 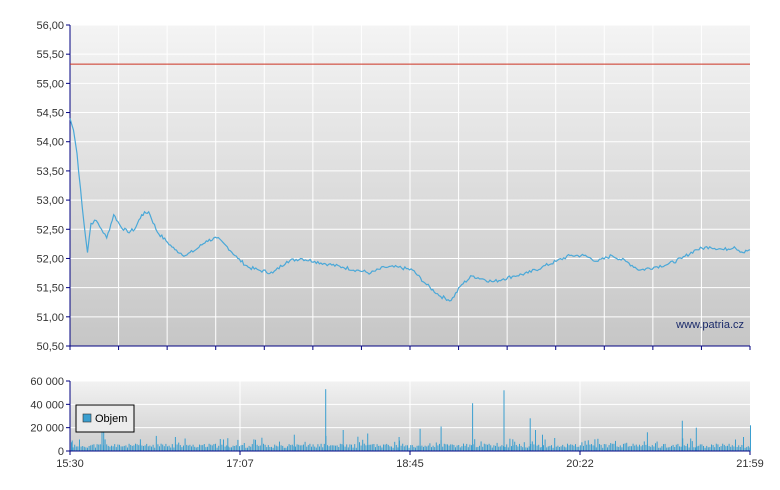 I want to click on price-ytick-label: 55,50, so click(x=50, y=55).